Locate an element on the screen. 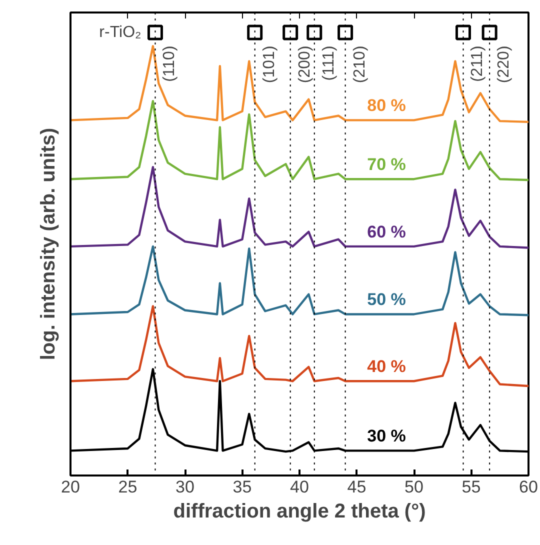  annotation: (110) is located at coordinates (169, 64).